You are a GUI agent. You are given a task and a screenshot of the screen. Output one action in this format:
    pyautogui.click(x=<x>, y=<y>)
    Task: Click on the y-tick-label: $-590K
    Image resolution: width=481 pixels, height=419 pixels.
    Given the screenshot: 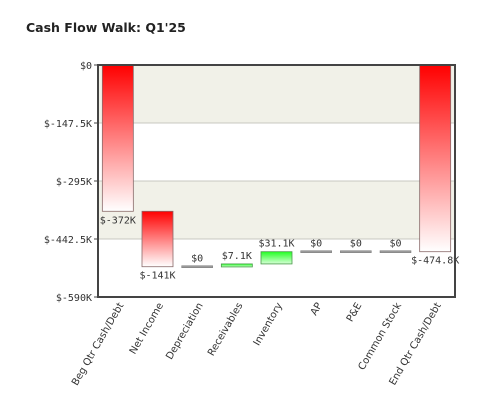 What is the action you would take?
    pyautogui.click(x=74, y=298)
    